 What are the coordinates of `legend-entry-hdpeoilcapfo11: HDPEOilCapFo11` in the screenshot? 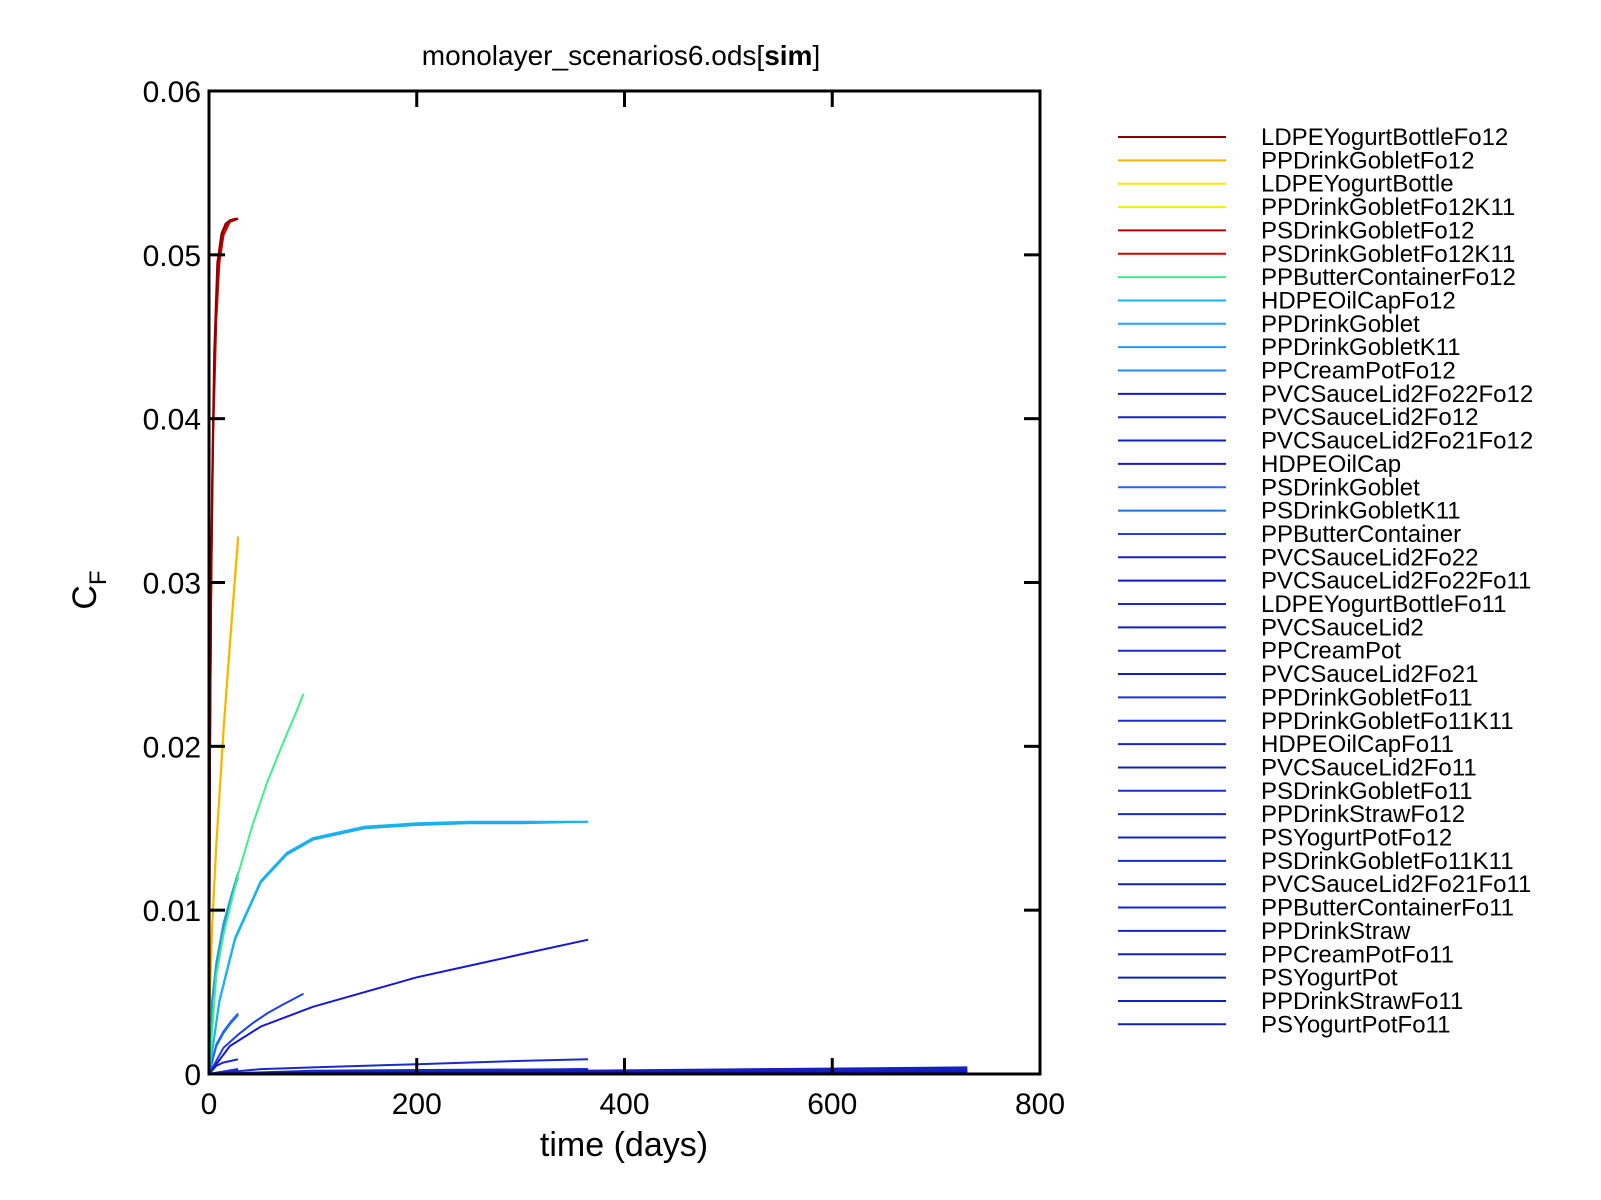 It's located at (1286, 744).